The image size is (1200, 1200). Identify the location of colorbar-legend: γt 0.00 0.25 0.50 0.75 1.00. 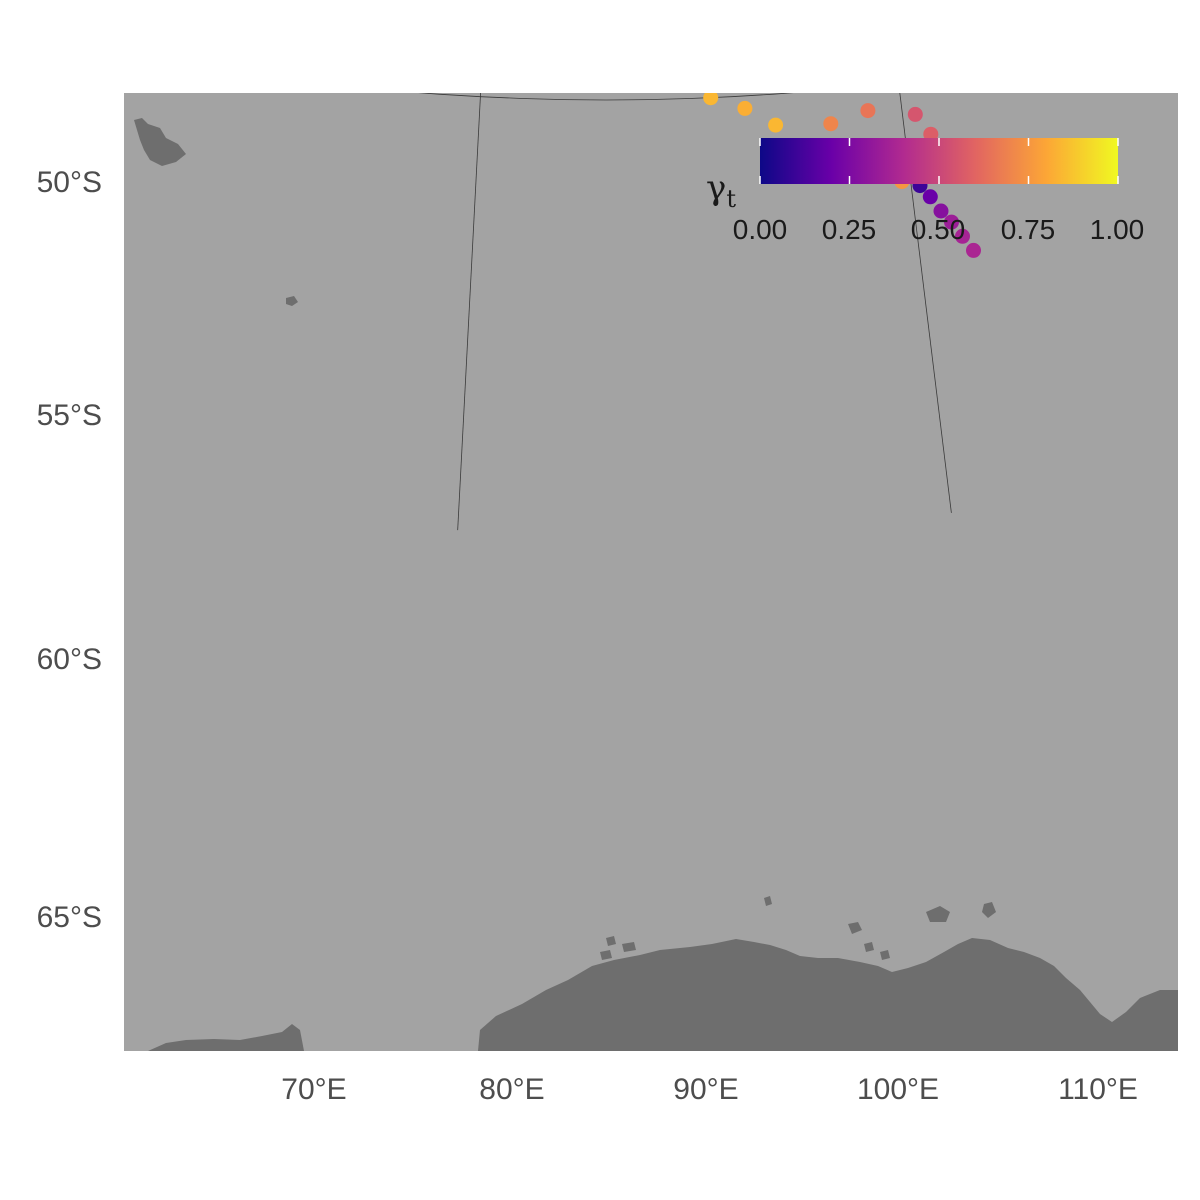
(925, 191).